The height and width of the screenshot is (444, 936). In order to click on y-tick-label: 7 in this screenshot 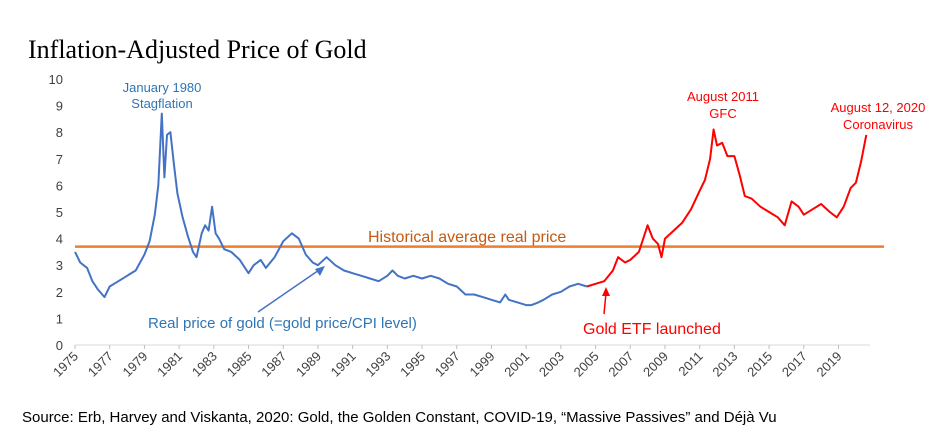, I will do `click(59, 159)`.